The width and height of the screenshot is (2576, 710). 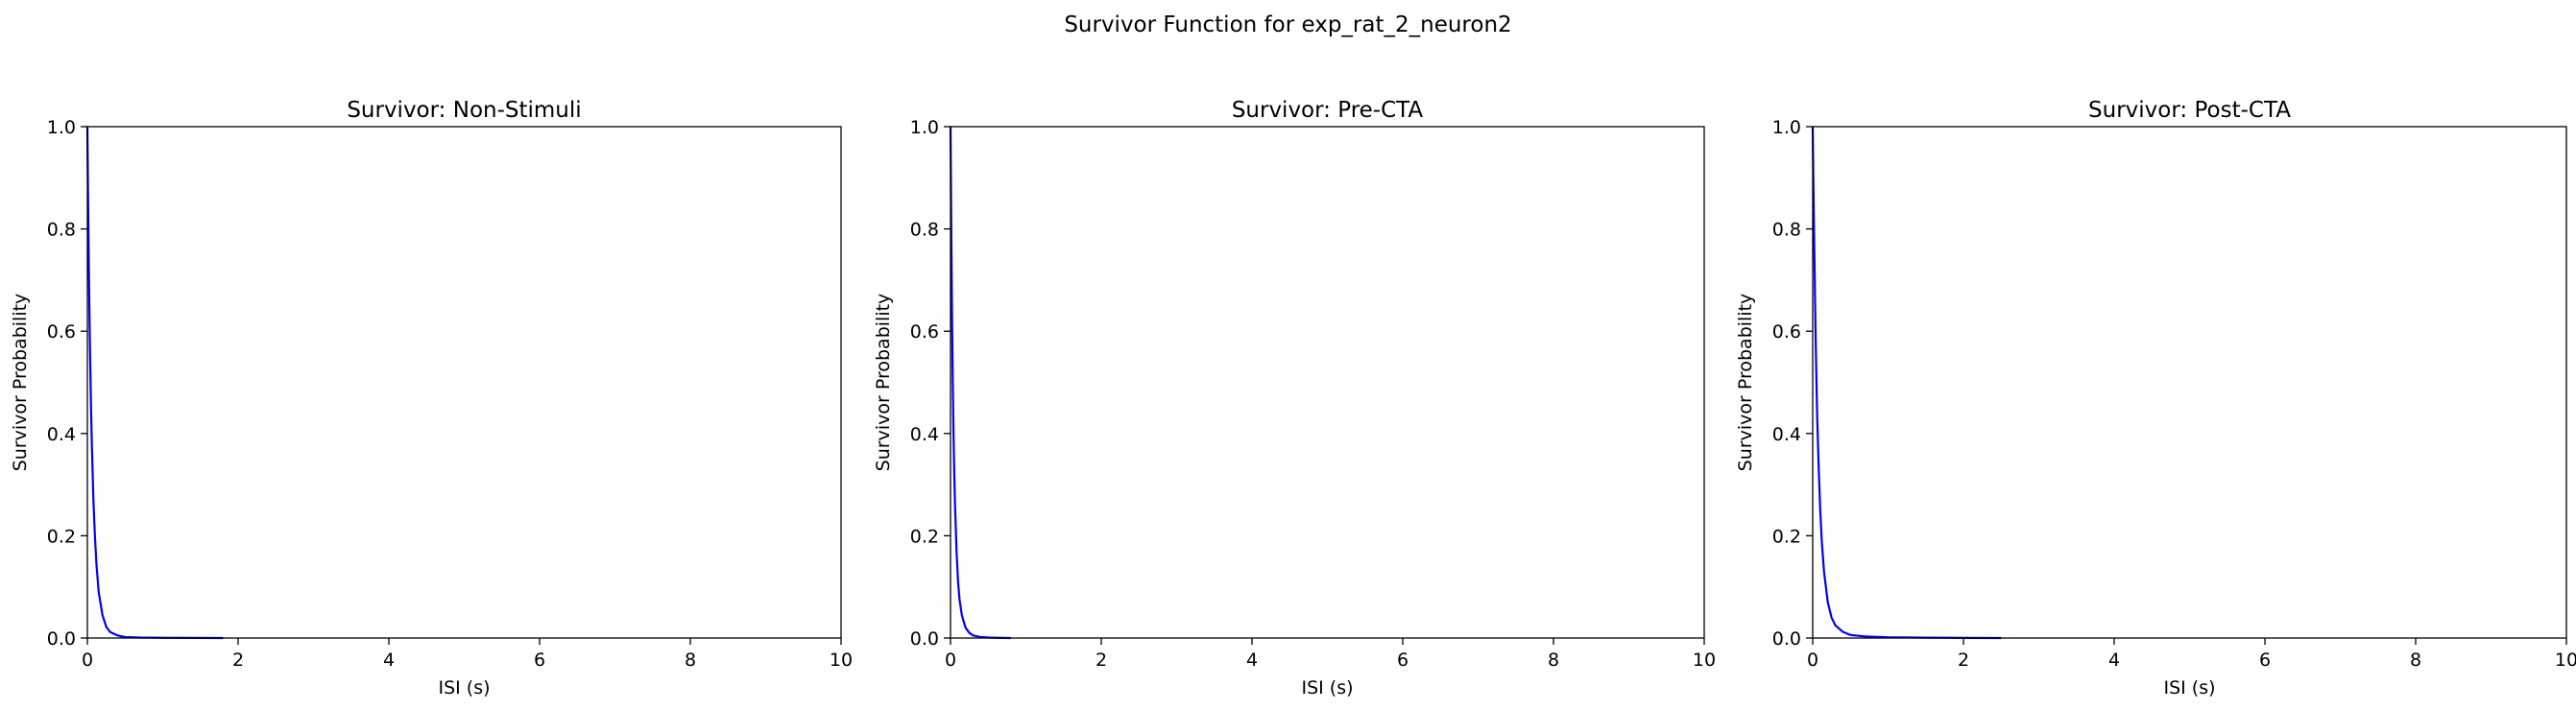 I want to click on figure-suptitle: Survivor Function for exp_rat_2_neuron2, so click(x=1287, y=24).